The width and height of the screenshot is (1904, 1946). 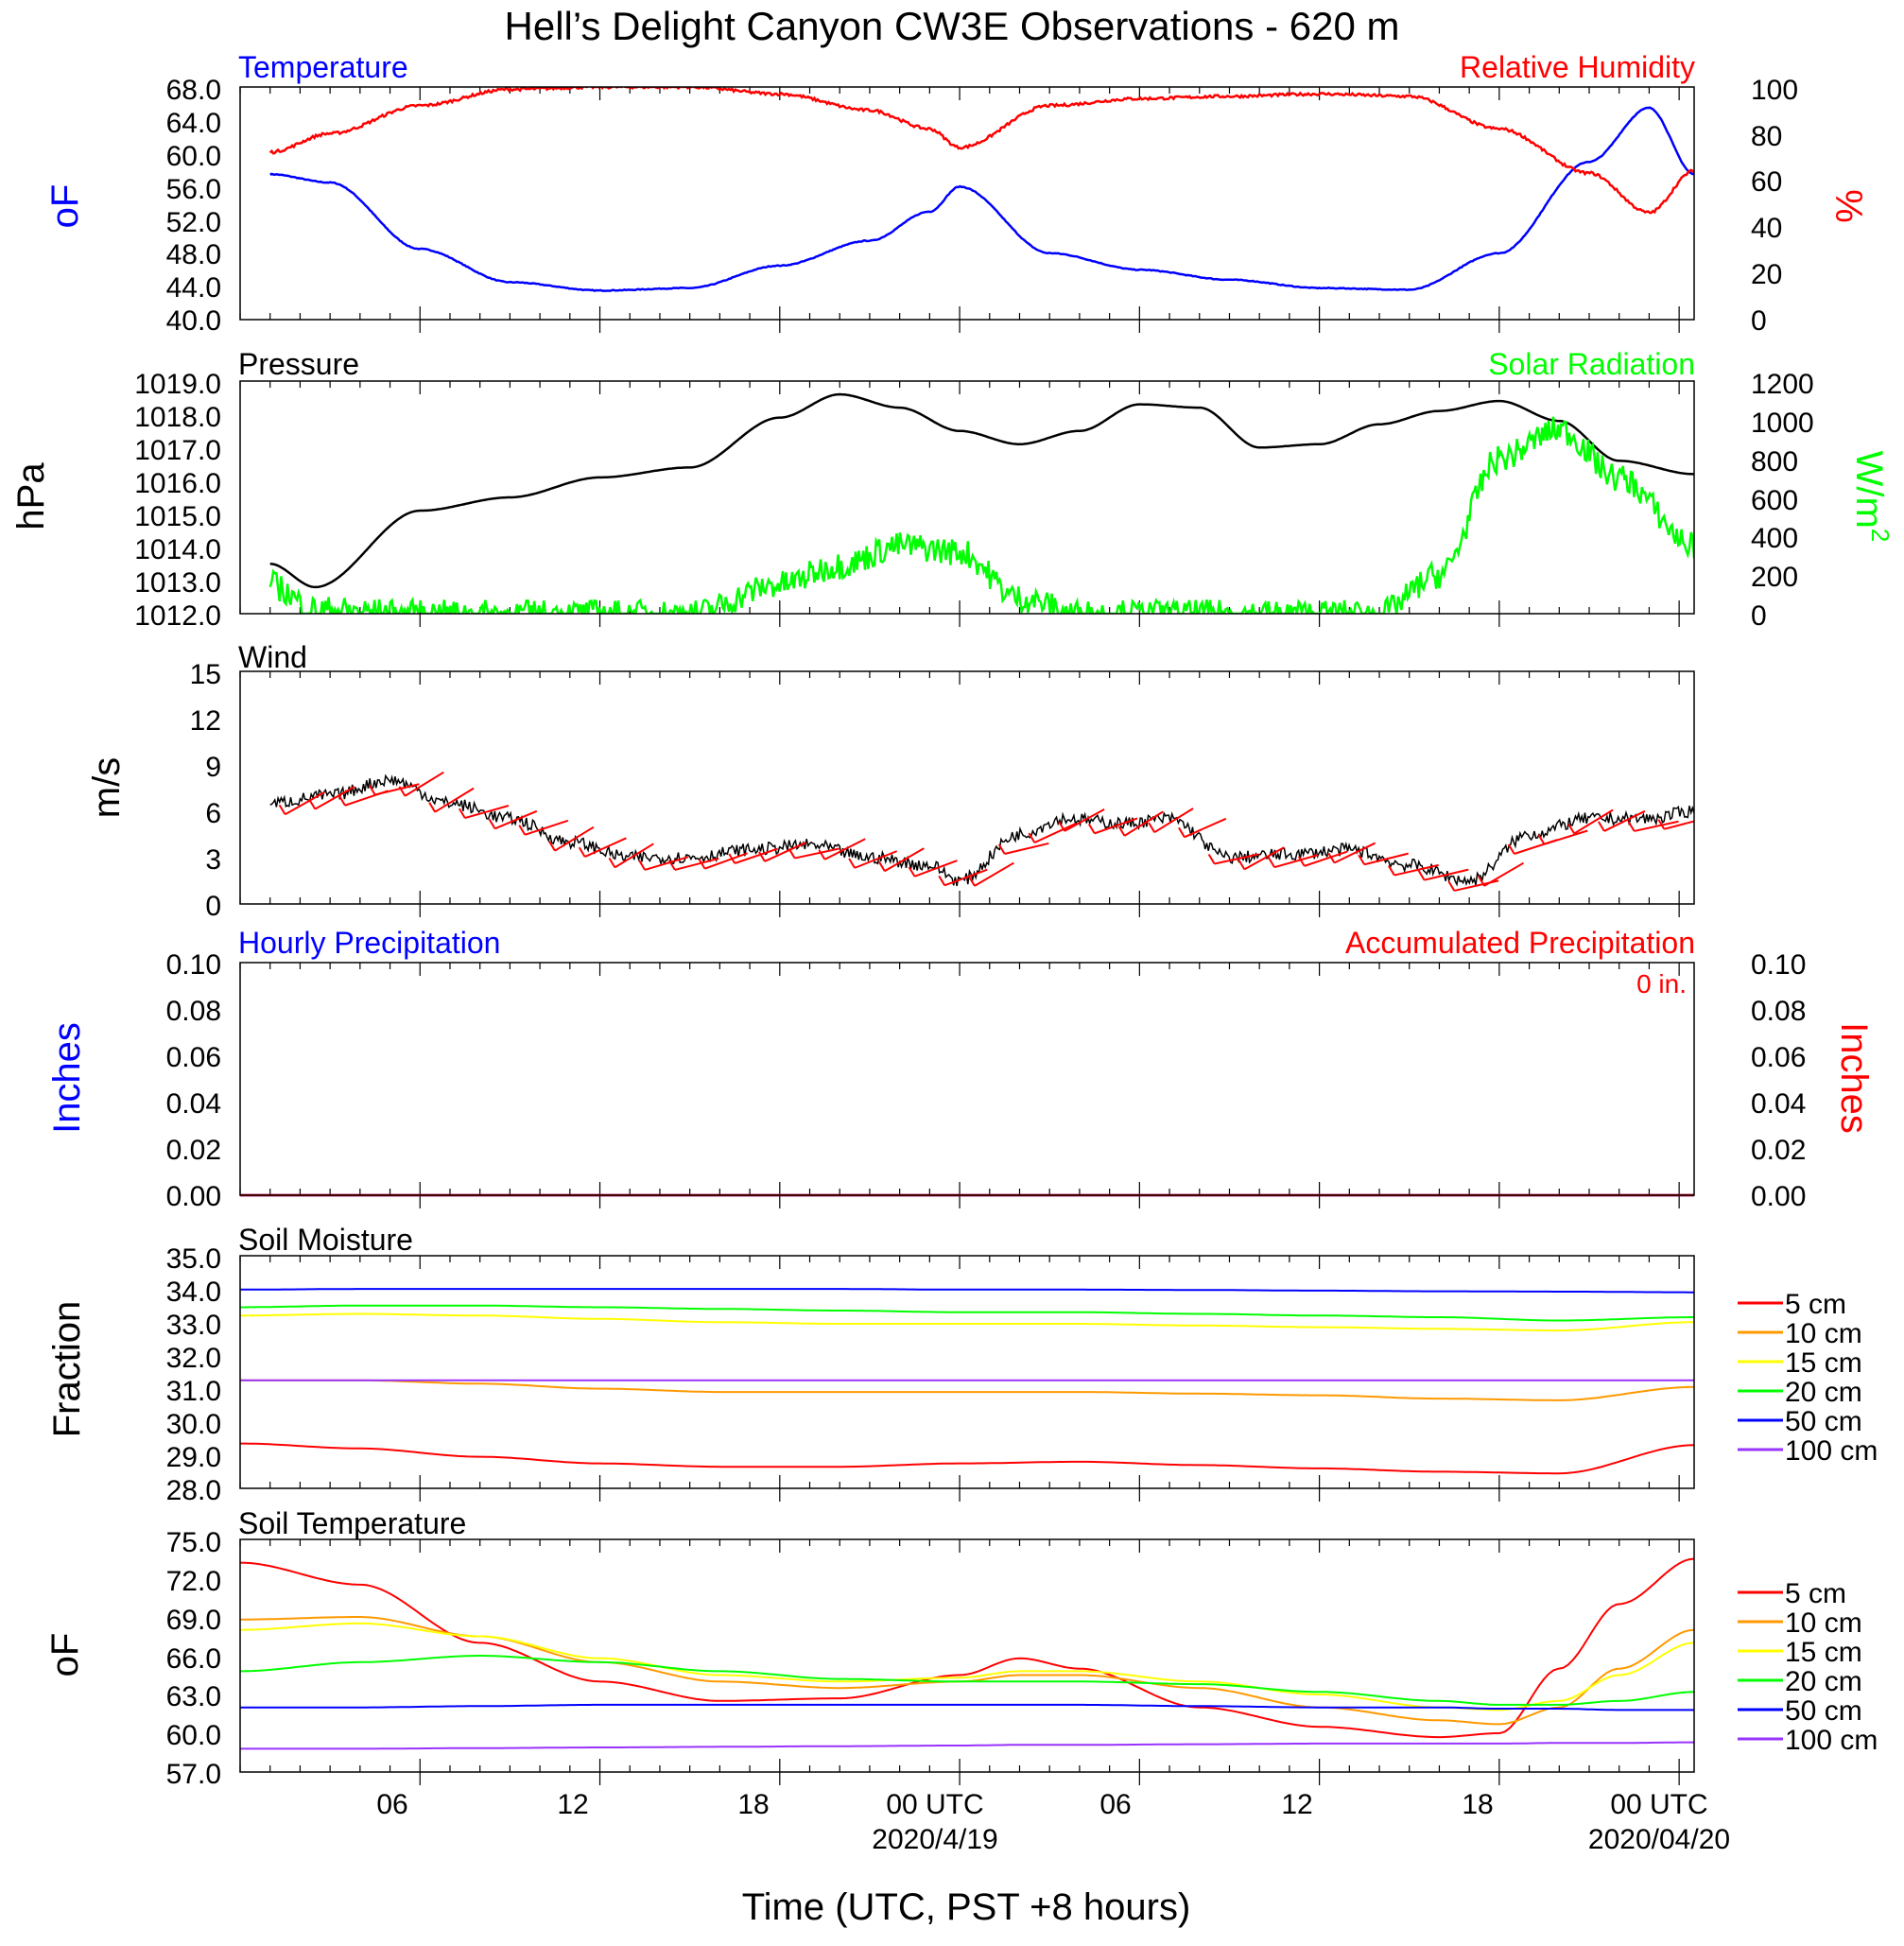 I want to click on soil-moisture-tick-label: 35.0, so click(x=193, y=1259).